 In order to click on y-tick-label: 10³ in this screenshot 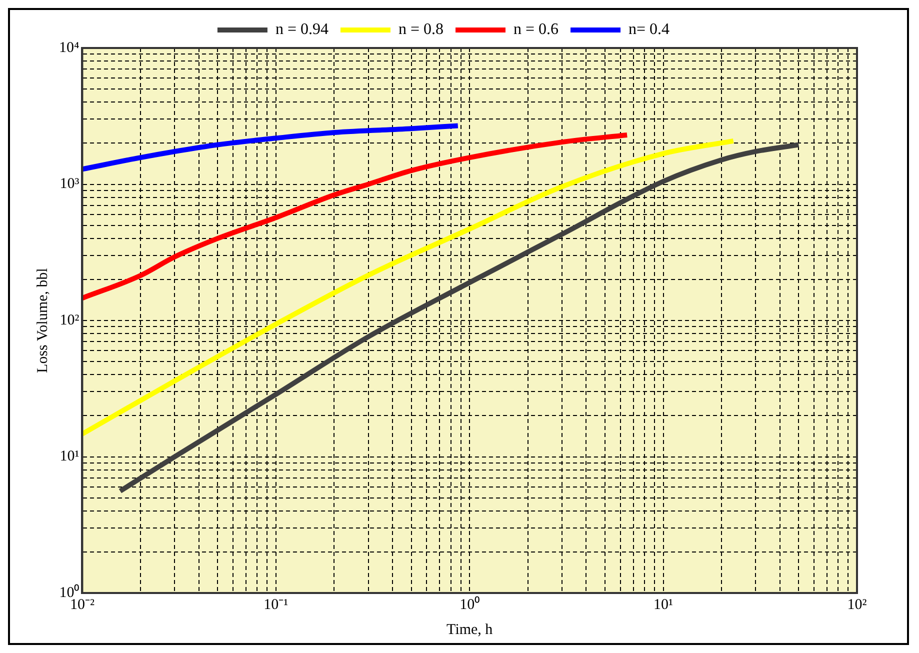, I will do `click(70, 184)`.